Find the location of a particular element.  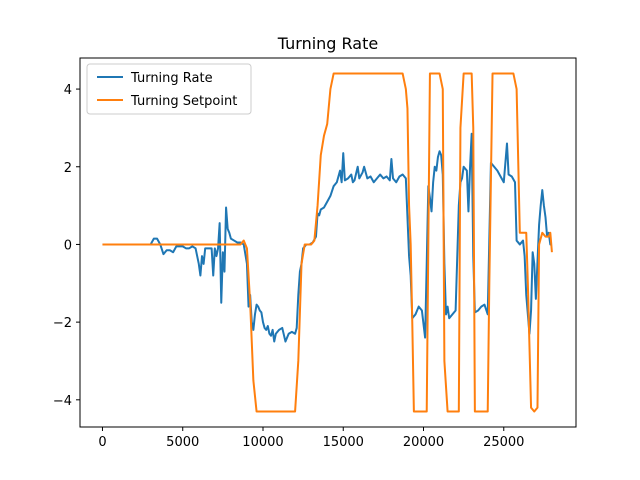

x-tick-label: 10000 is located at coordinates (262, 442).